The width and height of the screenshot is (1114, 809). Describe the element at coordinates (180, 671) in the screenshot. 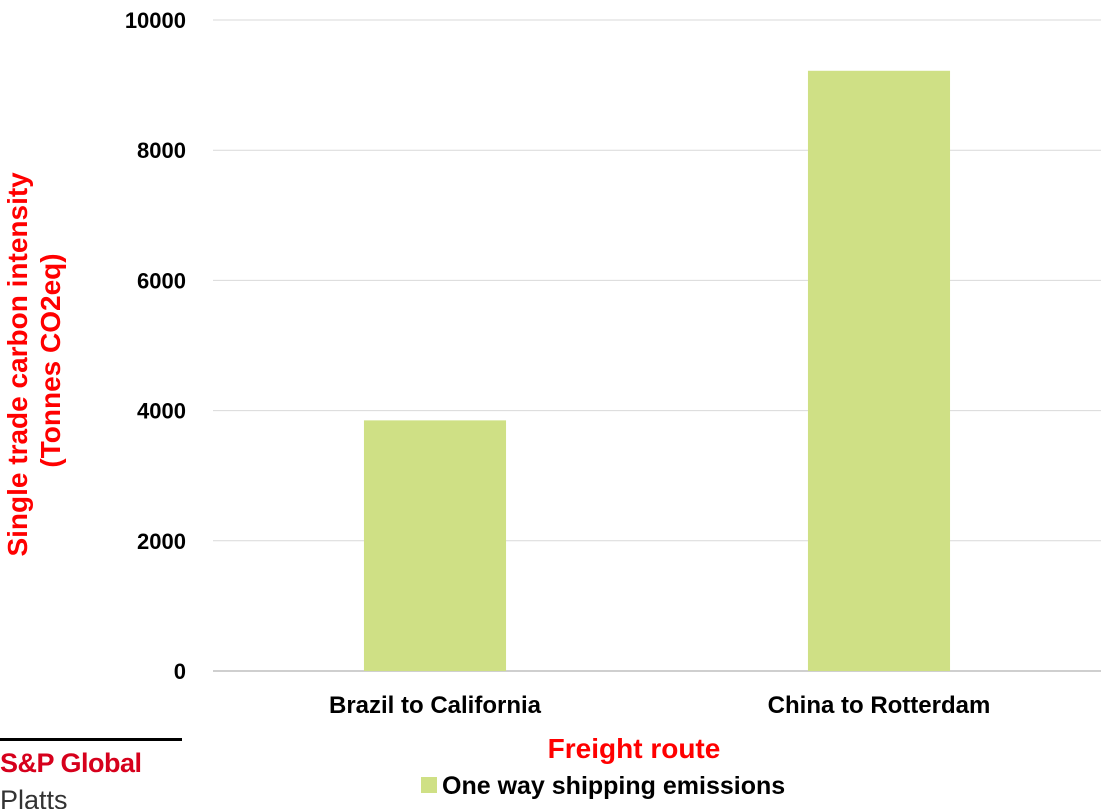

I see `y-tick-label: 0` at that location.